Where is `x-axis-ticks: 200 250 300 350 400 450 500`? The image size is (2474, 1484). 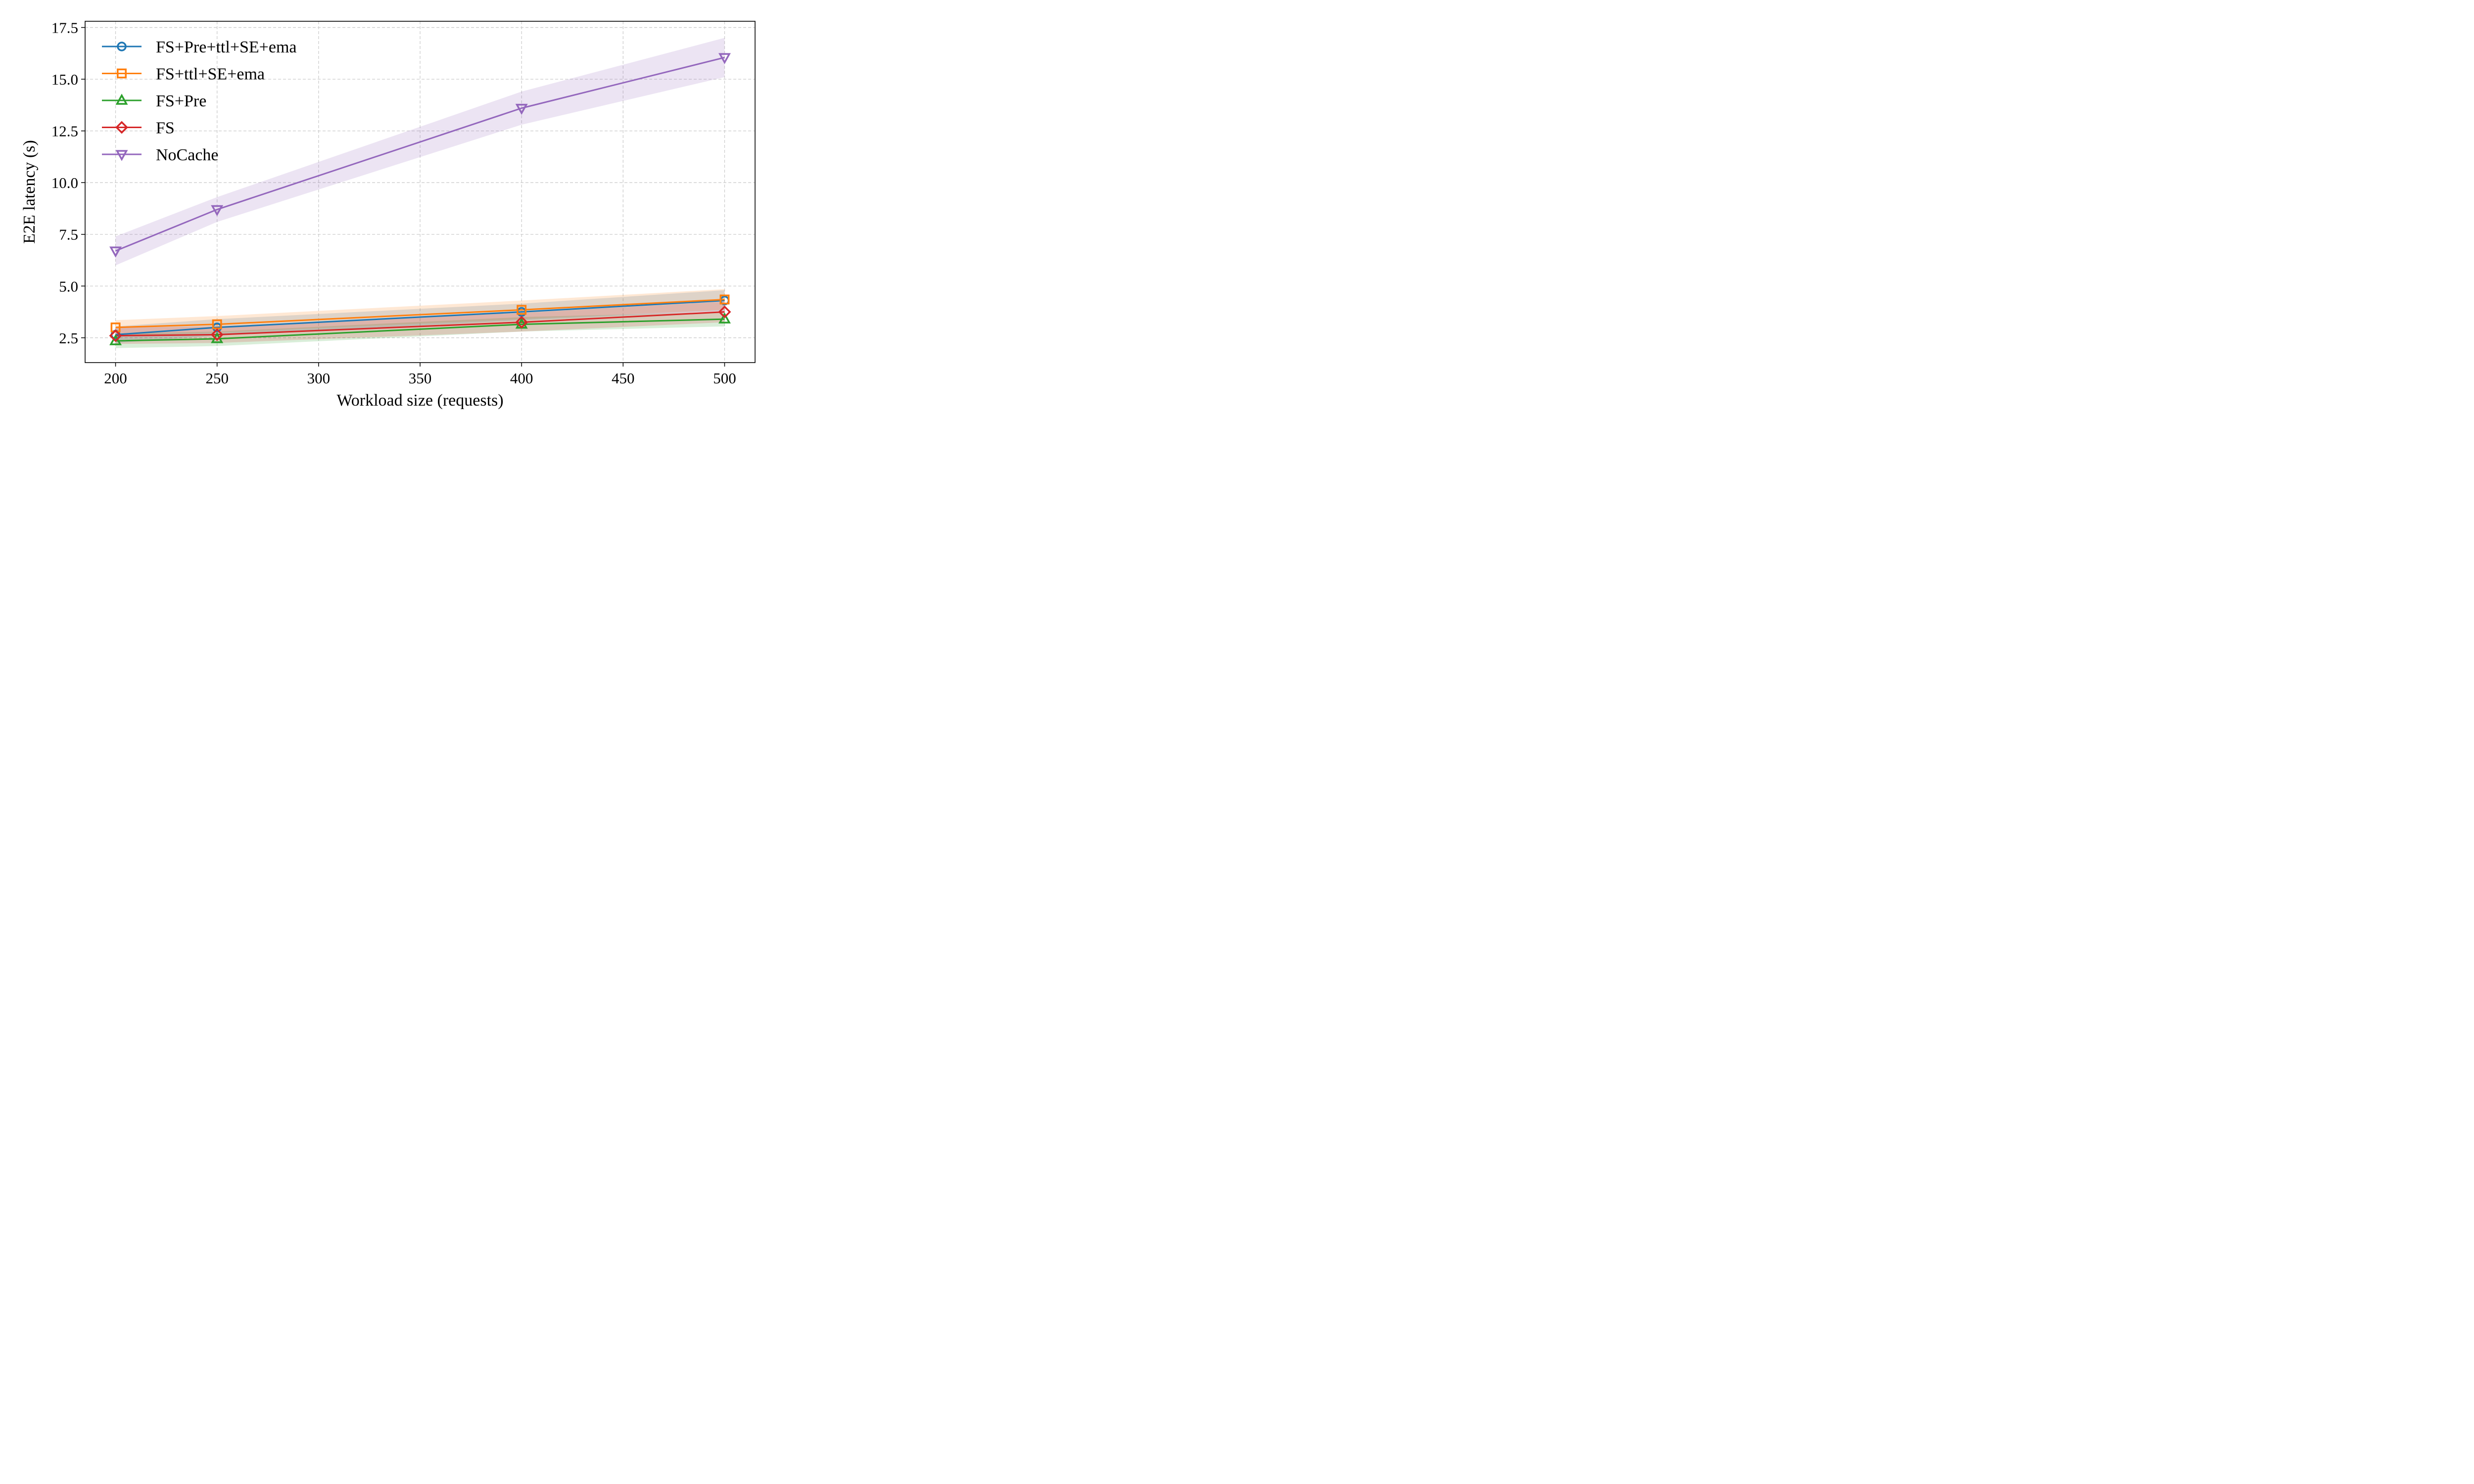
x-axis-ticks: 200 250 300 350 400 450 500 is located at coordinates (420, 375).